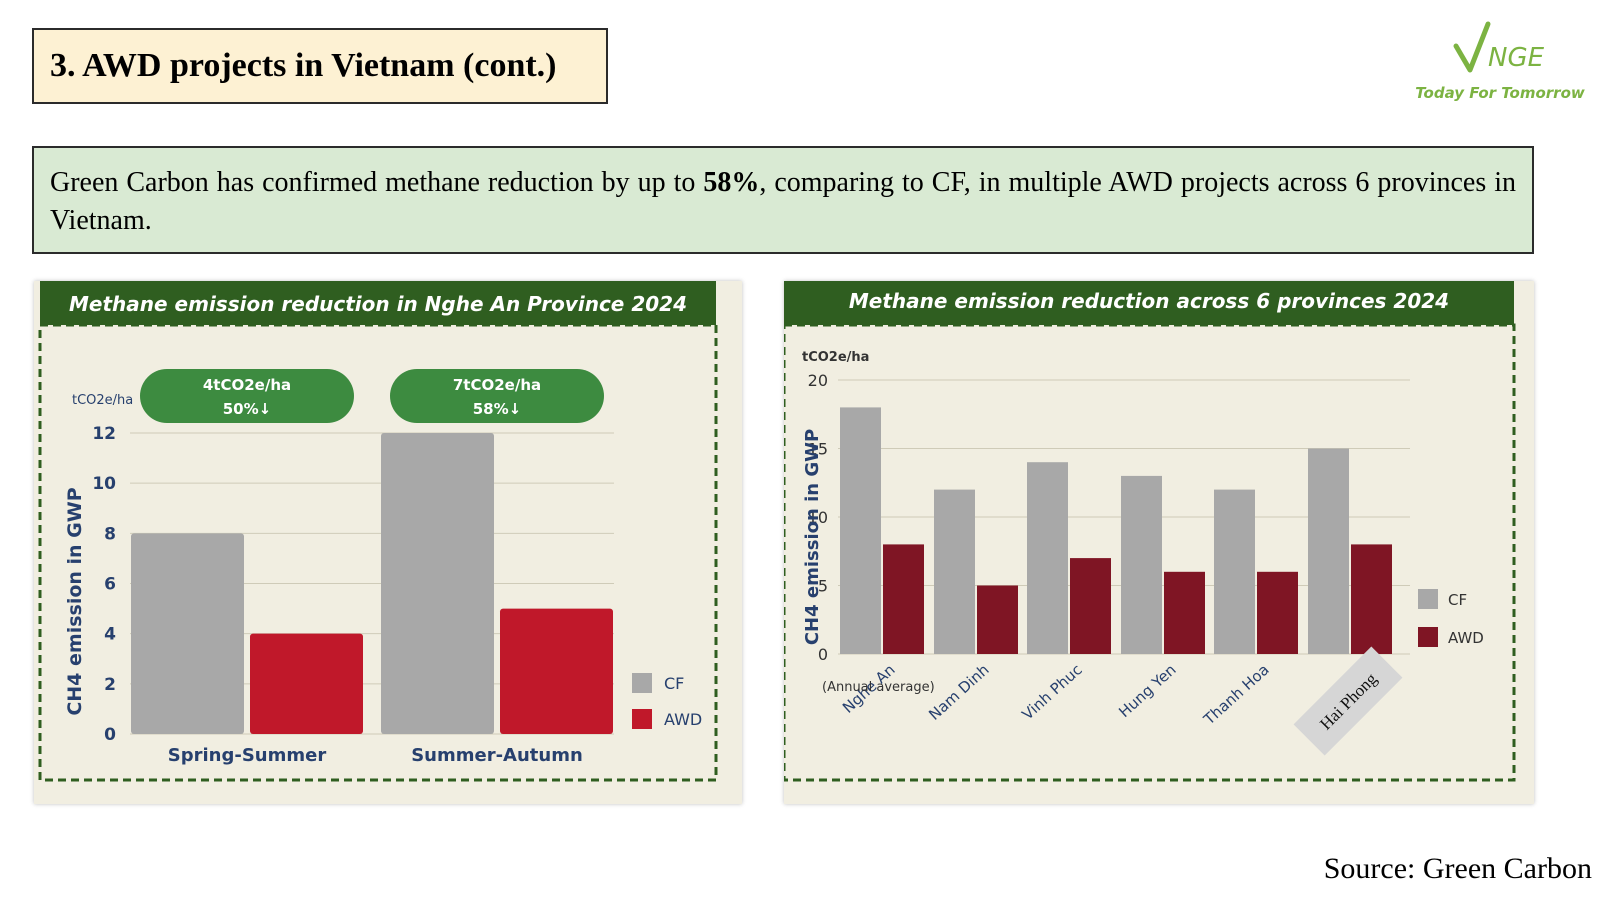 This screenshot has width=1600, height=900. What do you see at coordinates (437, 583) in the screenshot?
I see `bar-cf-summer-autumn` at bounding box center [437, 583].